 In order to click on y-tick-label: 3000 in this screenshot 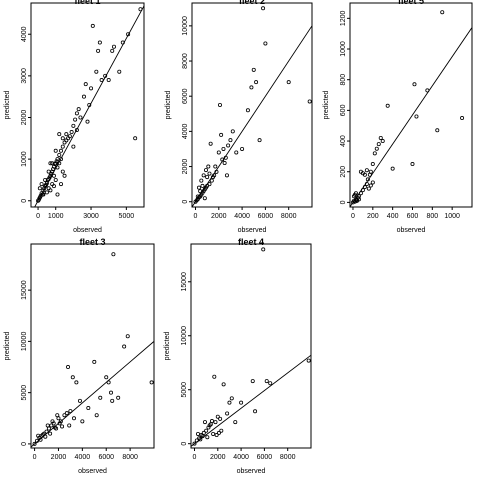, I will do `click(24, 76)`.